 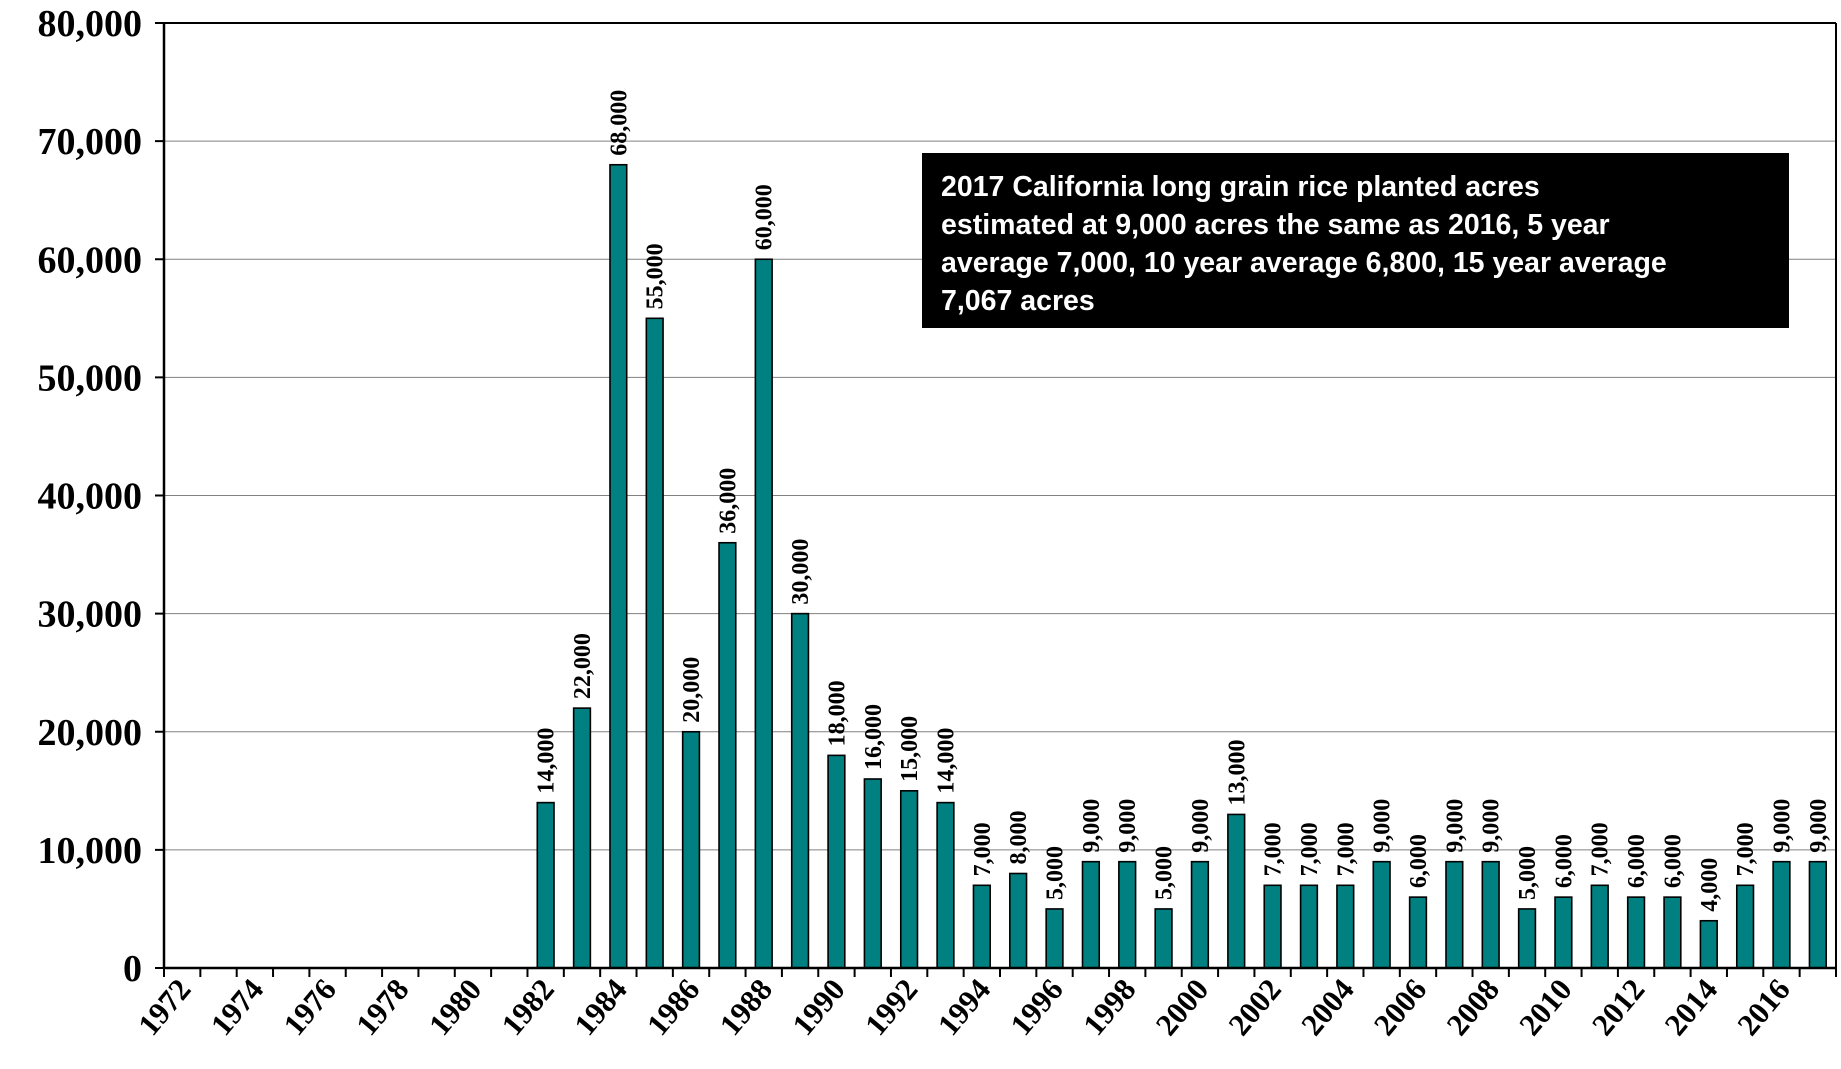 I want to click on x-tick-label: 1978, so click(x=382, y=1007).